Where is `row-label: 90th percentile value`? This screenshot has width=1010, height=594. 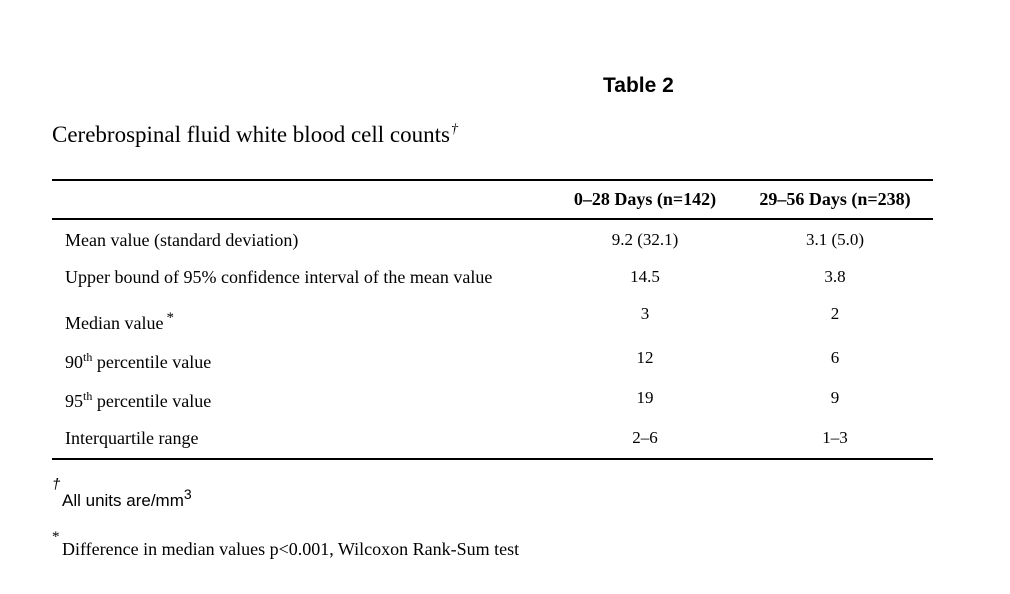 row-label: 90th percentile value is located at coordinates (138, 361).